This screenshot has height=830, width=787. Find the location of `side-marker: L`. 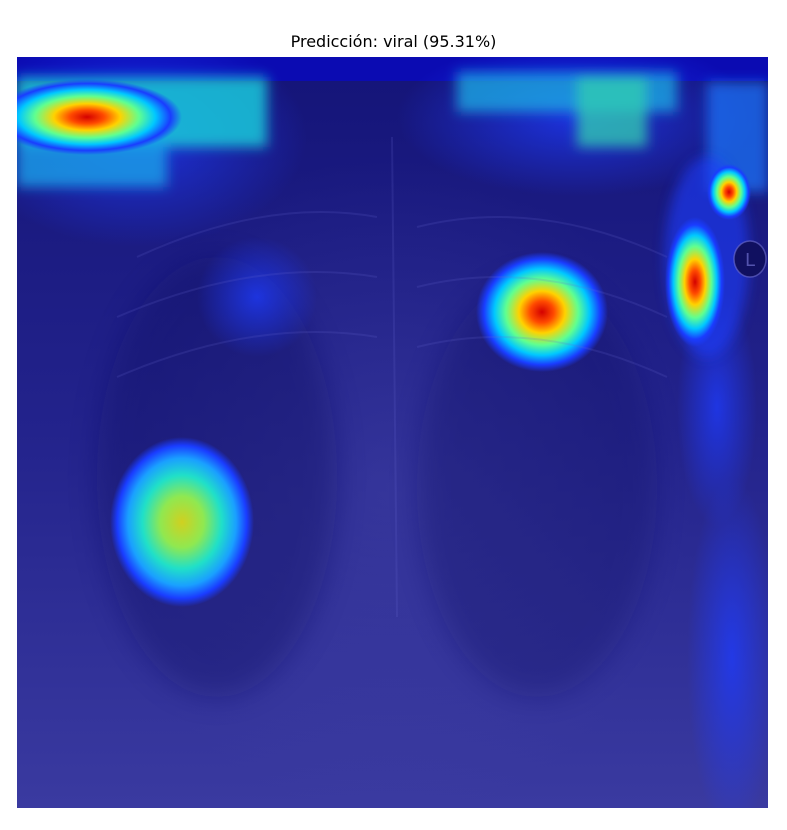

side-marker: L is located at coordinates (750, 259).